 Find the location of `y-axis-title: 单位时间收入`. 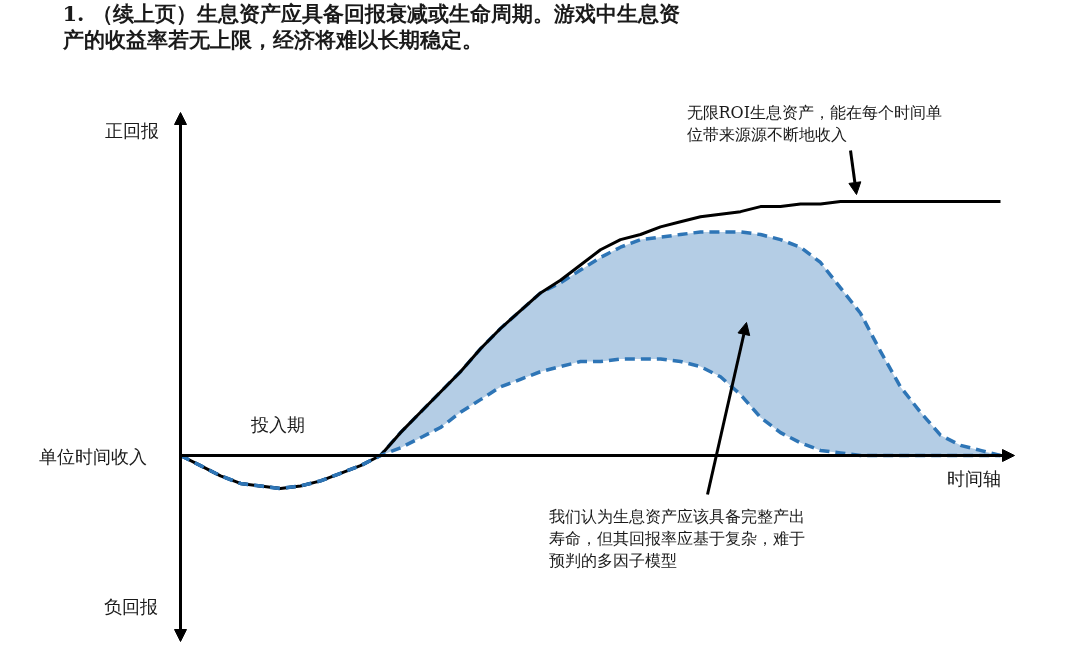

y-axis-title: 单位时间收入 is located at coordinates (92, 456).